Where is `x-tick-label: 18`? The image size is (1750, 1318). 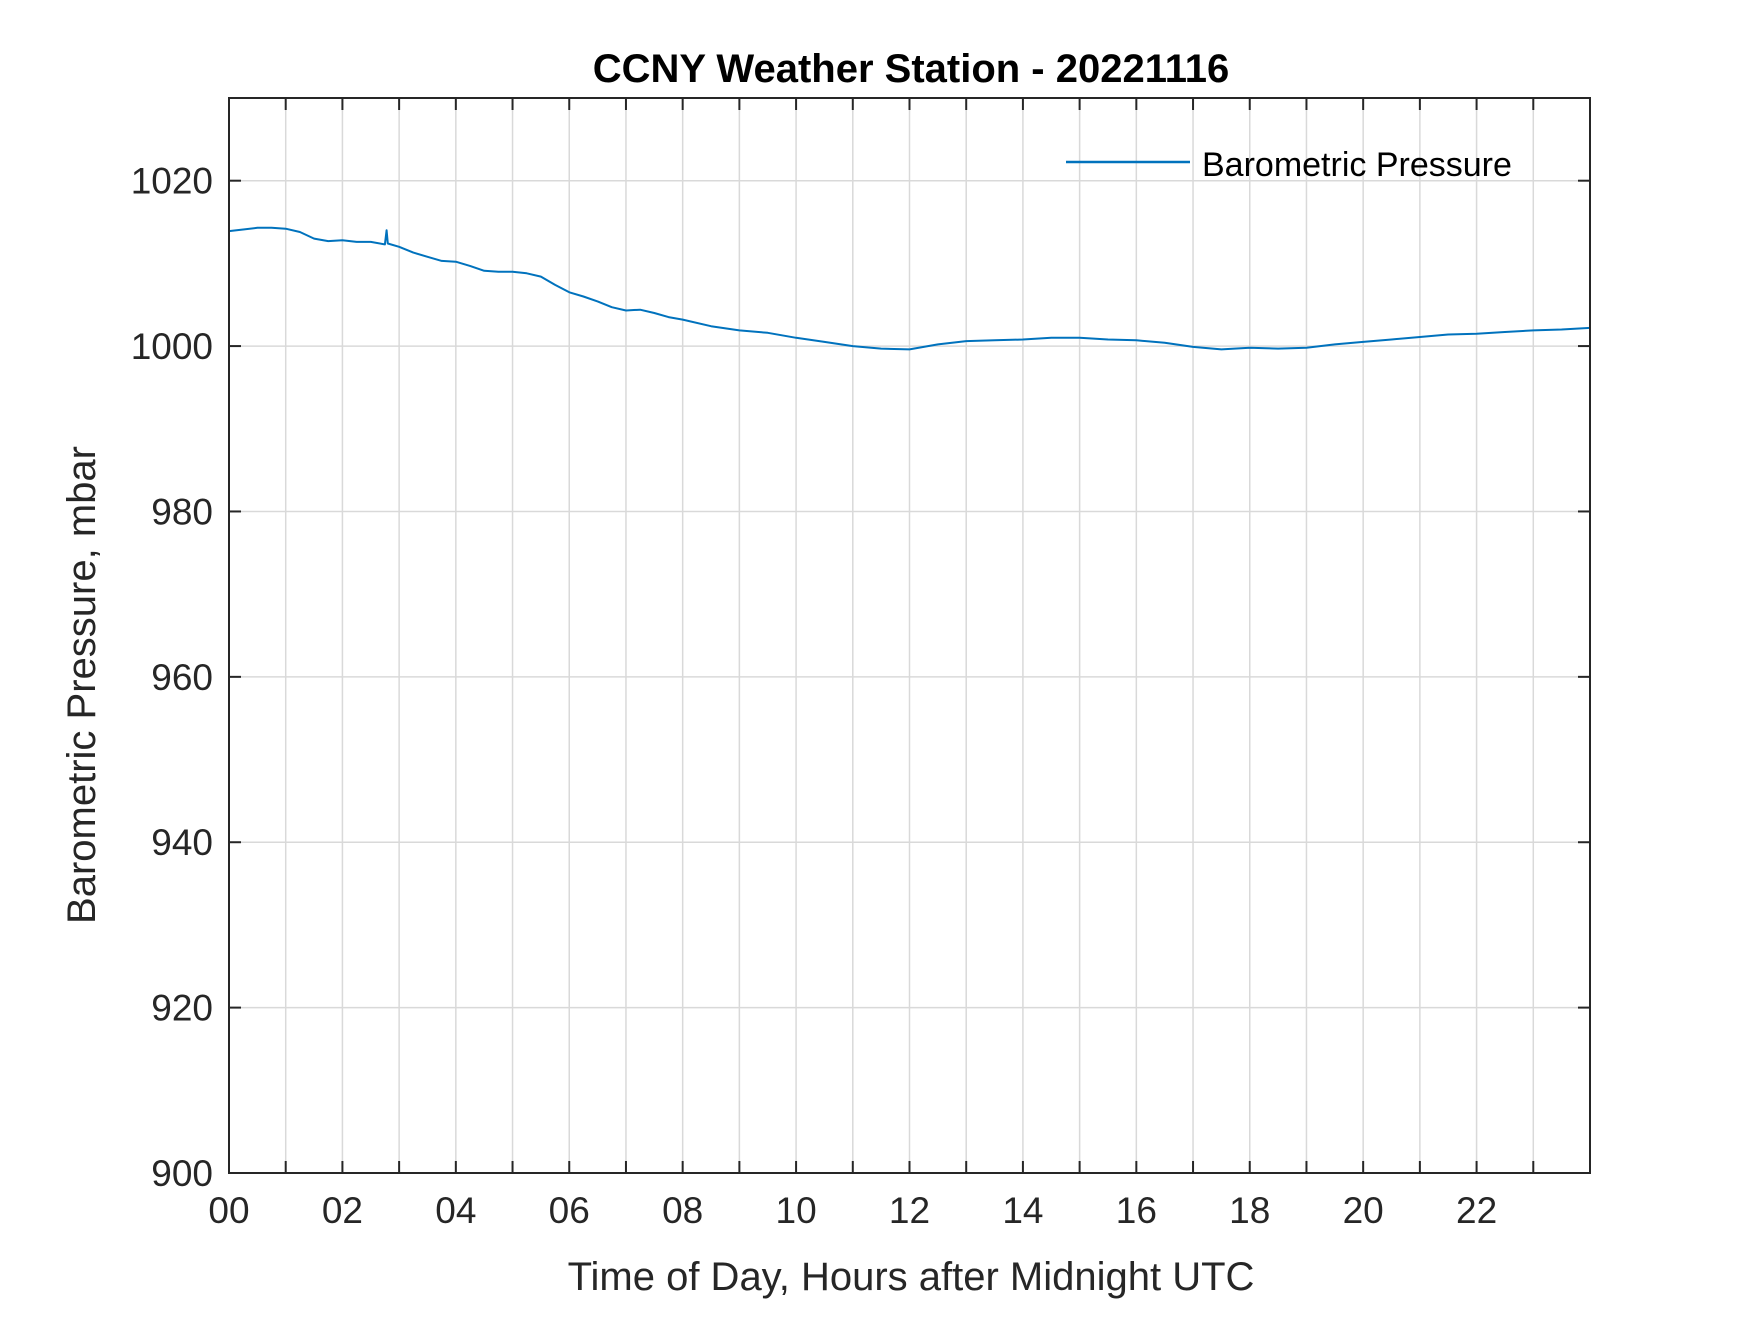 x-tick-label: 18 is located at coordinates (1249, 1210).